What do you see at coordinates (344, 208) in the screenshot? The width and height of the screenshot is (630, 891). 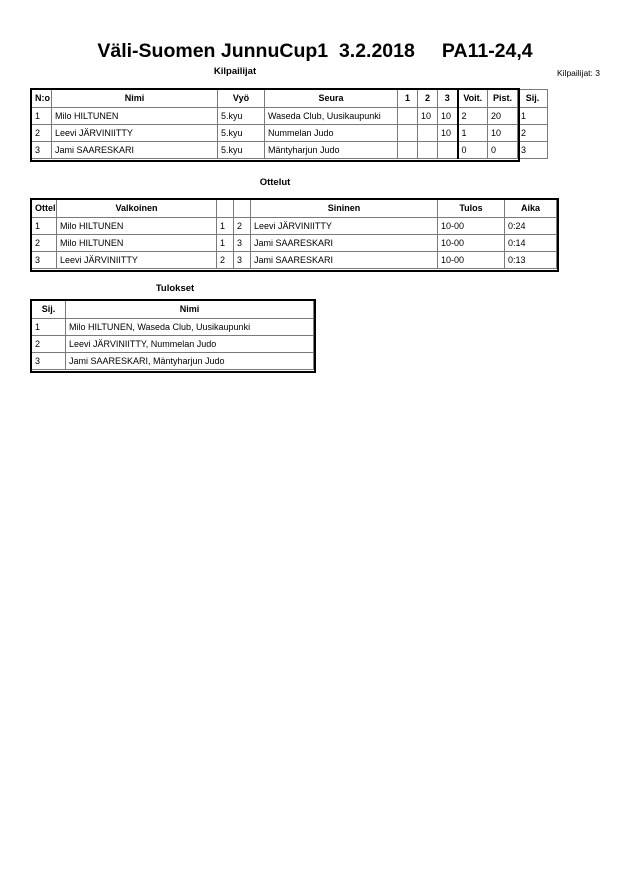 I see `col-header-blue: Sininen` at bounding box center [344, 208].